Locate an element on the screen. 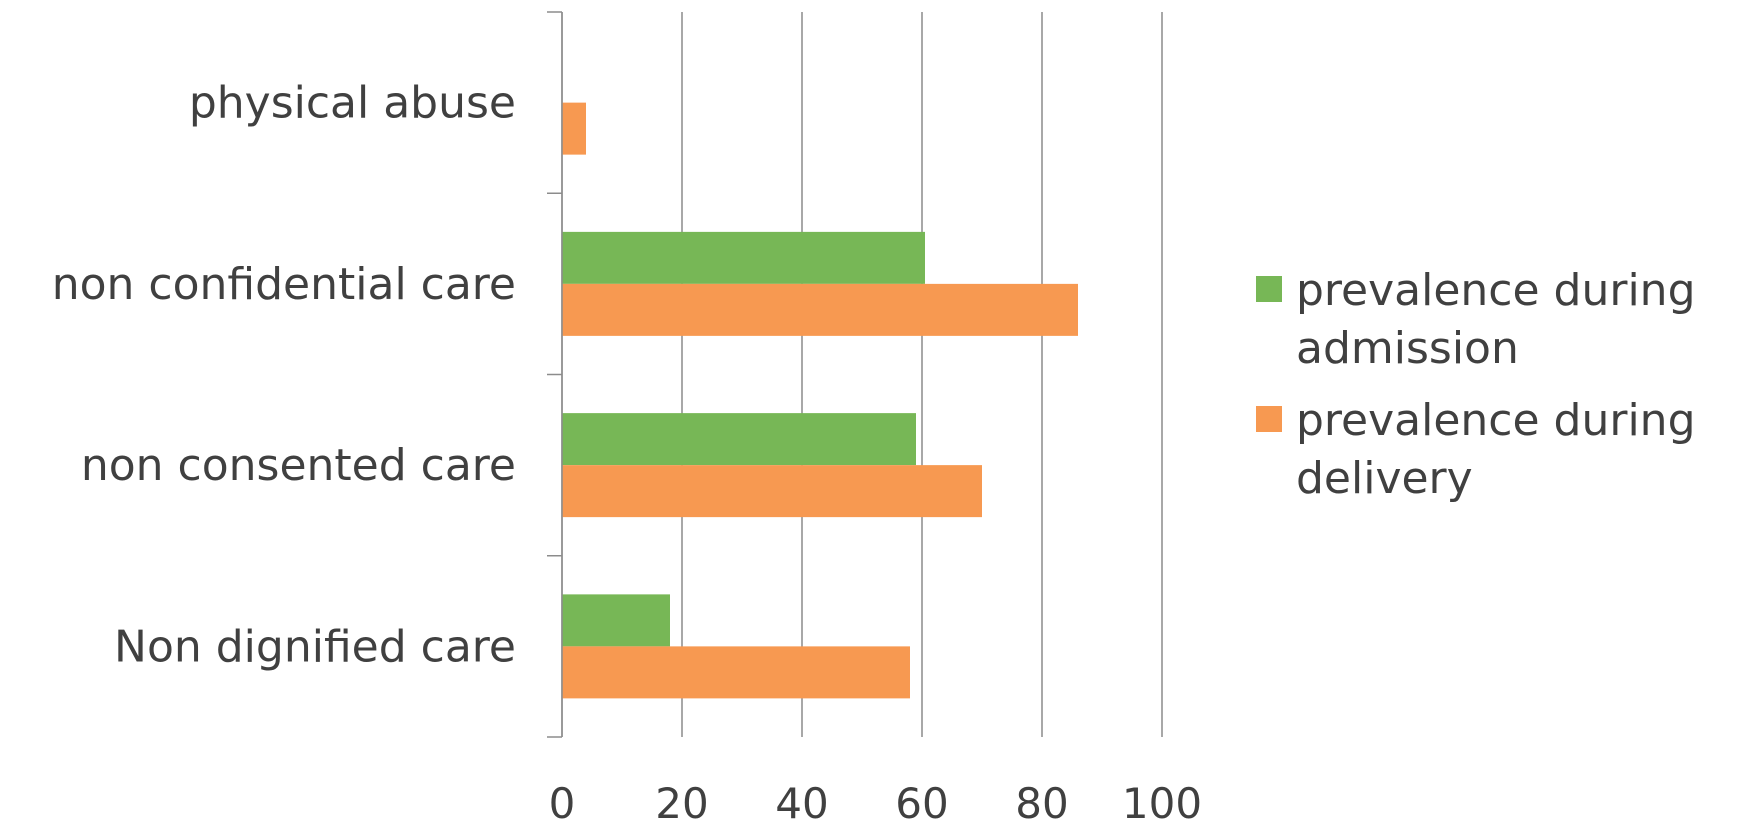  category-label: Non dignified care is located at coordinates (315, 646).